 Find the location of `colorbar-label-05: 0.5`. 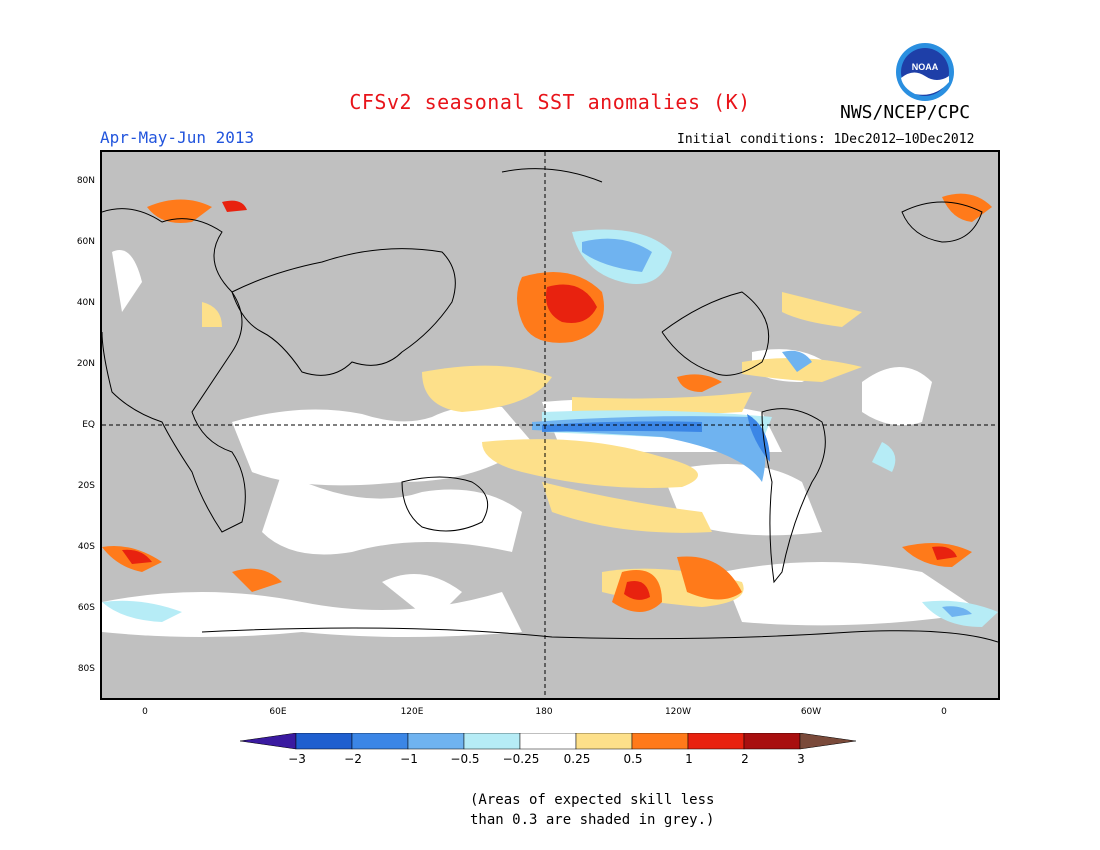

colorbar-label-05: 0.5 is located at coordinates (633, 759).